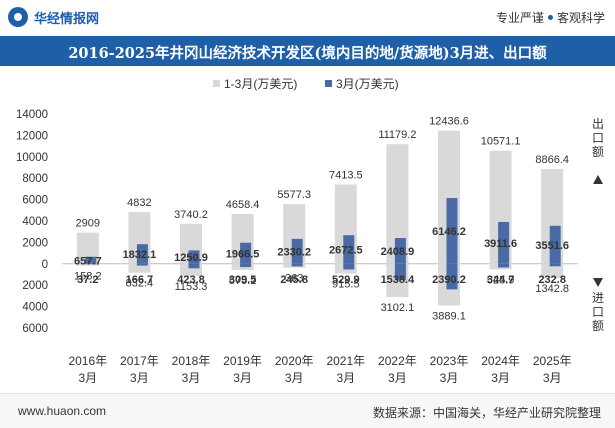 This screenshot has height=428, width=615. Describe the element at coordinates (449, 122) in the screenshot. I see `label-export-cumulative: 12436.6` at that location.